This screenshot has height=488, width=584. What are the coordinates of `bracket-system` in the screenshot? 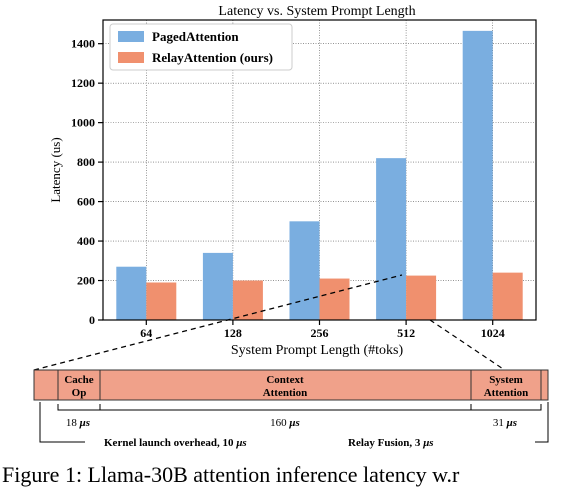 It's located at (506, 407).